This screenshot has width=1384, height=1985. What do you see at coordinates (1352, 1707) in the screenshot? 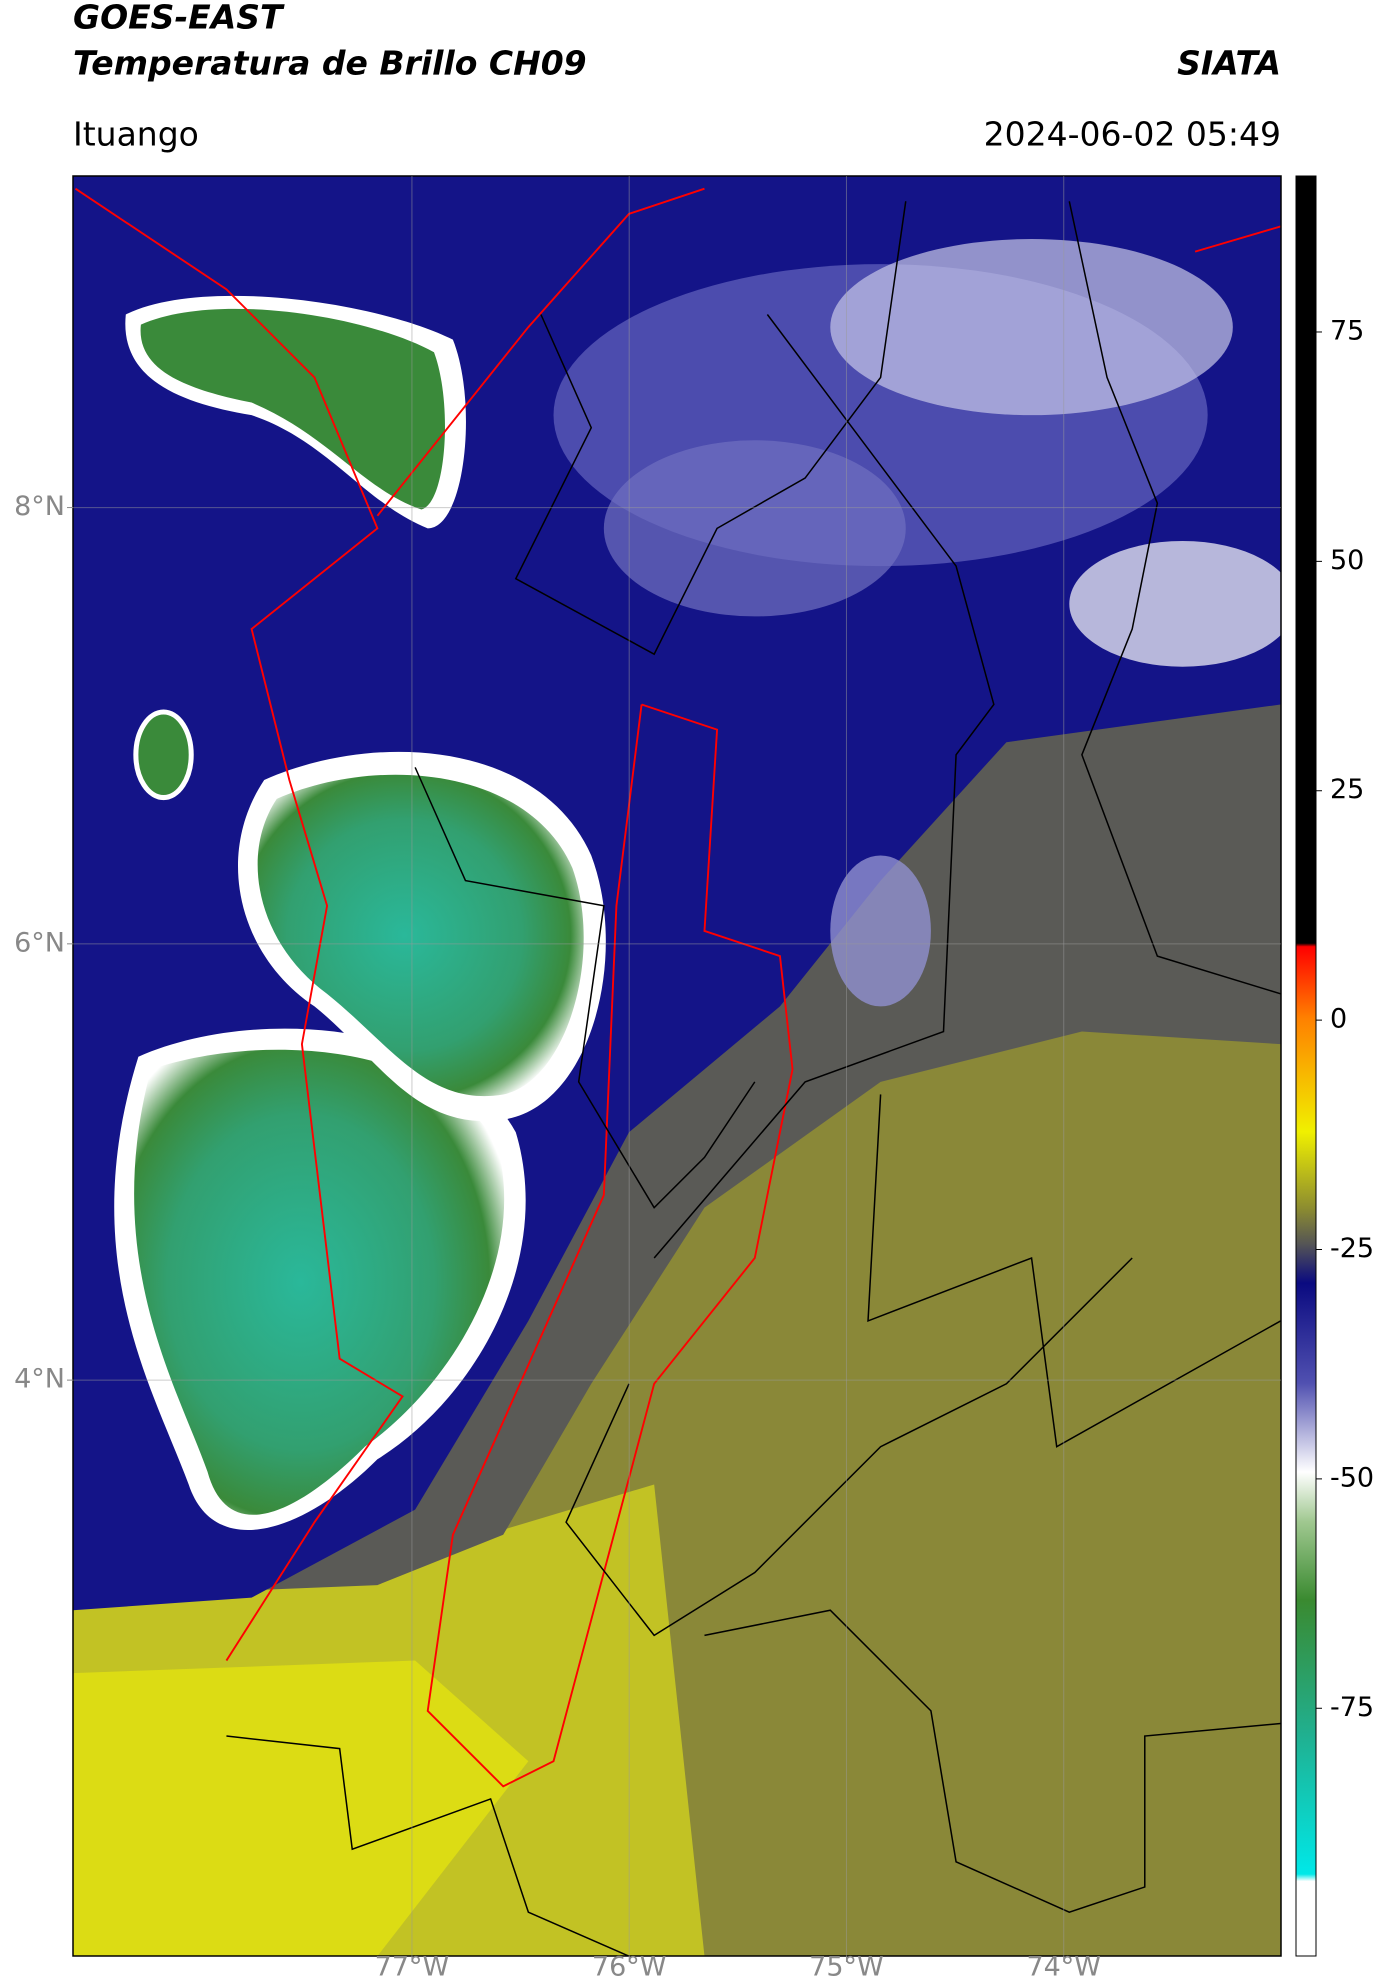
I see `colorbar-tick-label: -75` at bounding box center [1352, 1707].